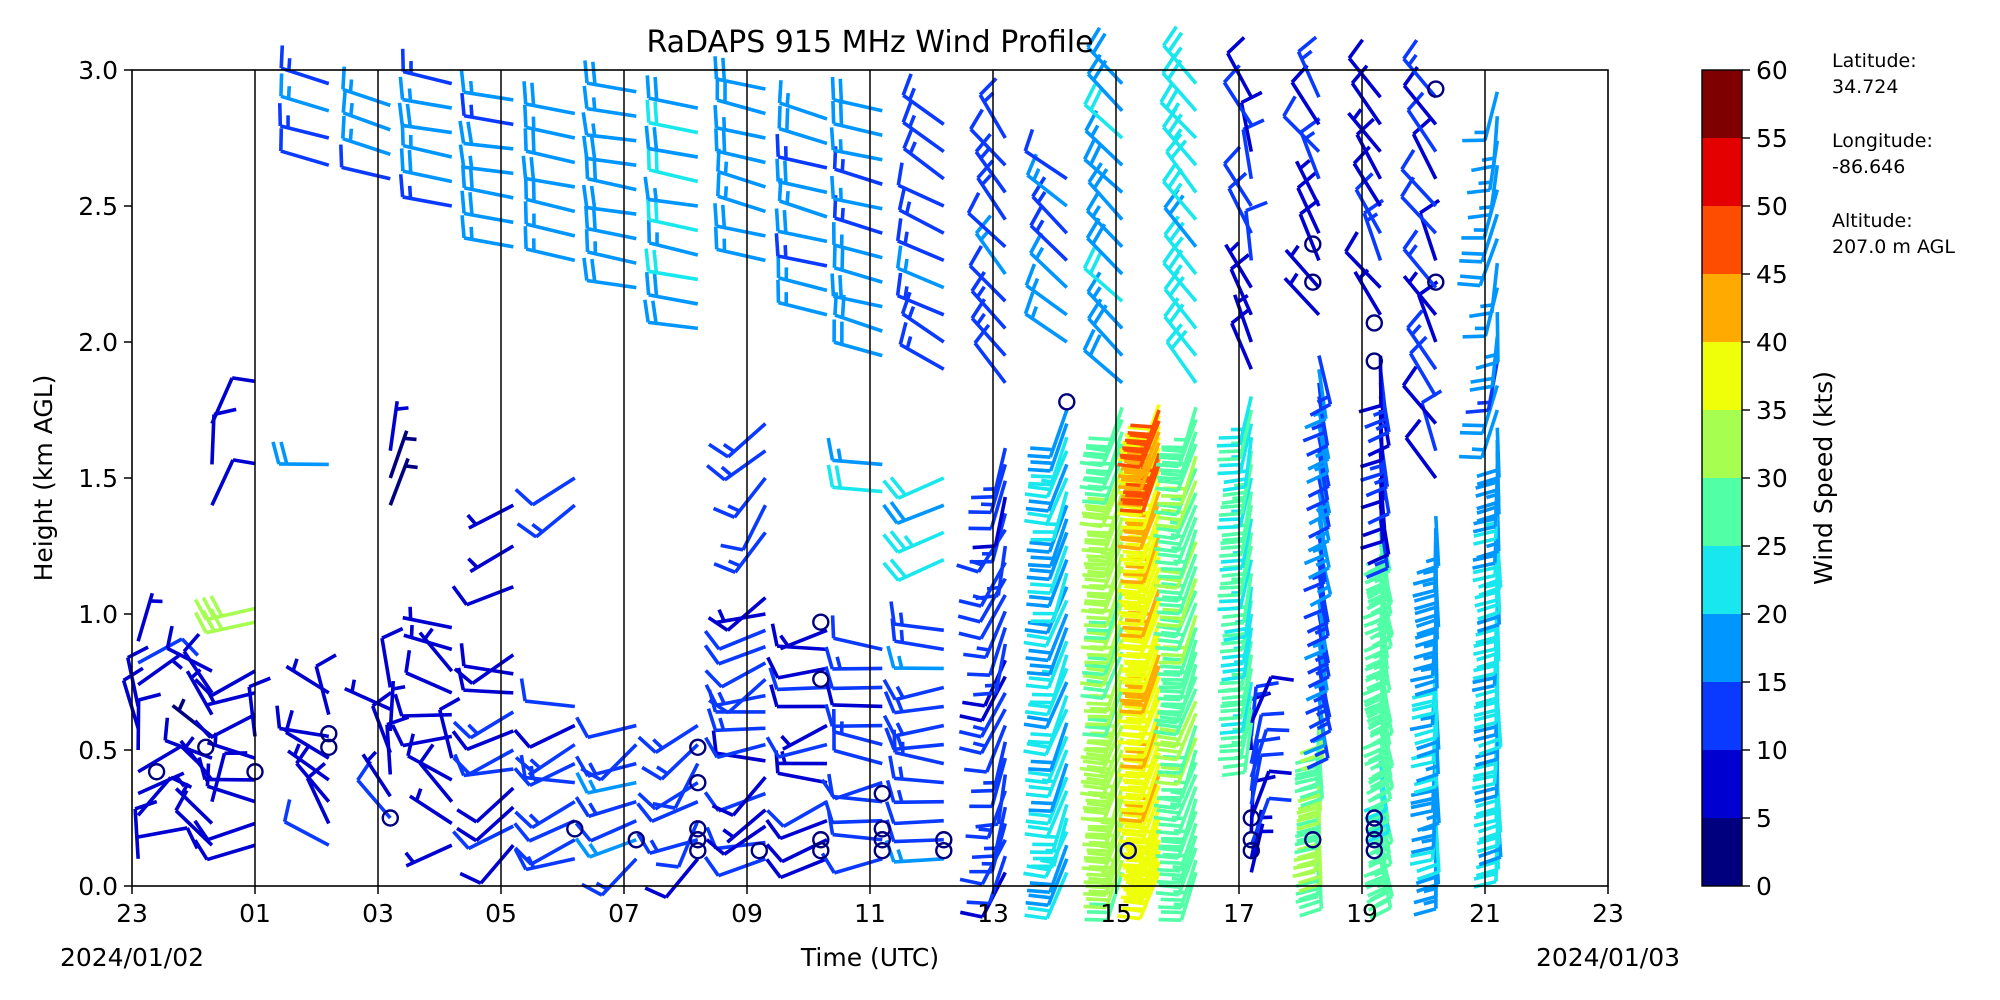 The width and height of the screenshot is (2000, 1000). What do you see at coordinates (1772, 70) in the screenshot?
I see `colorbar-tick-label: 60` at bounding box center [1772, 70].